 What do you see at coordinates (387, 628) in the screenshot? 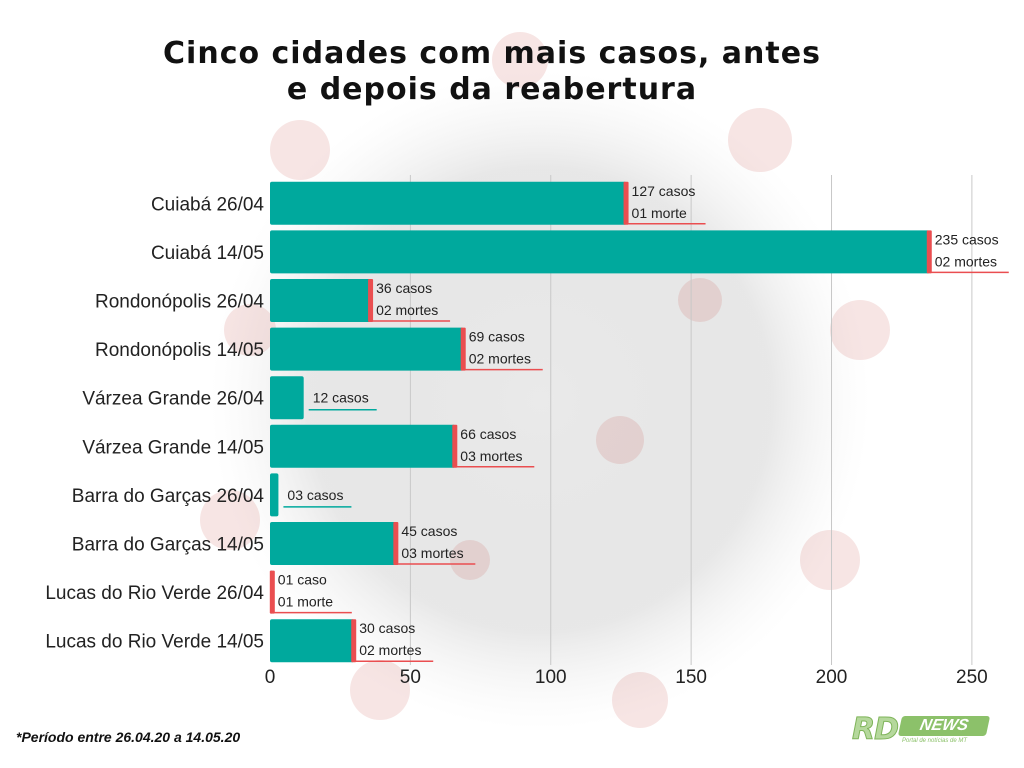
I see `data-label-cases: 30 casos` at bounding box center [387, 628].